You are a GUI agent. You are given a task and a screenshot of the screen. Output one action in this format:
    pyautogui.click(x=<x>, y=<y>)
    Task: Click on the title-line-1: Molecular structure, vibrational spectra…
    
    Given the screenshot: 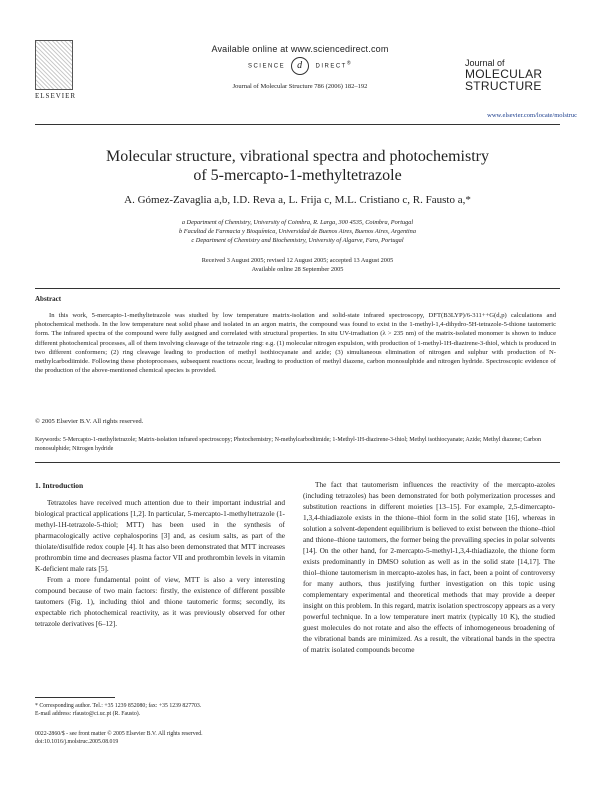 What is the action you would take?
    pyautogui.click(x=297, y=156)
    